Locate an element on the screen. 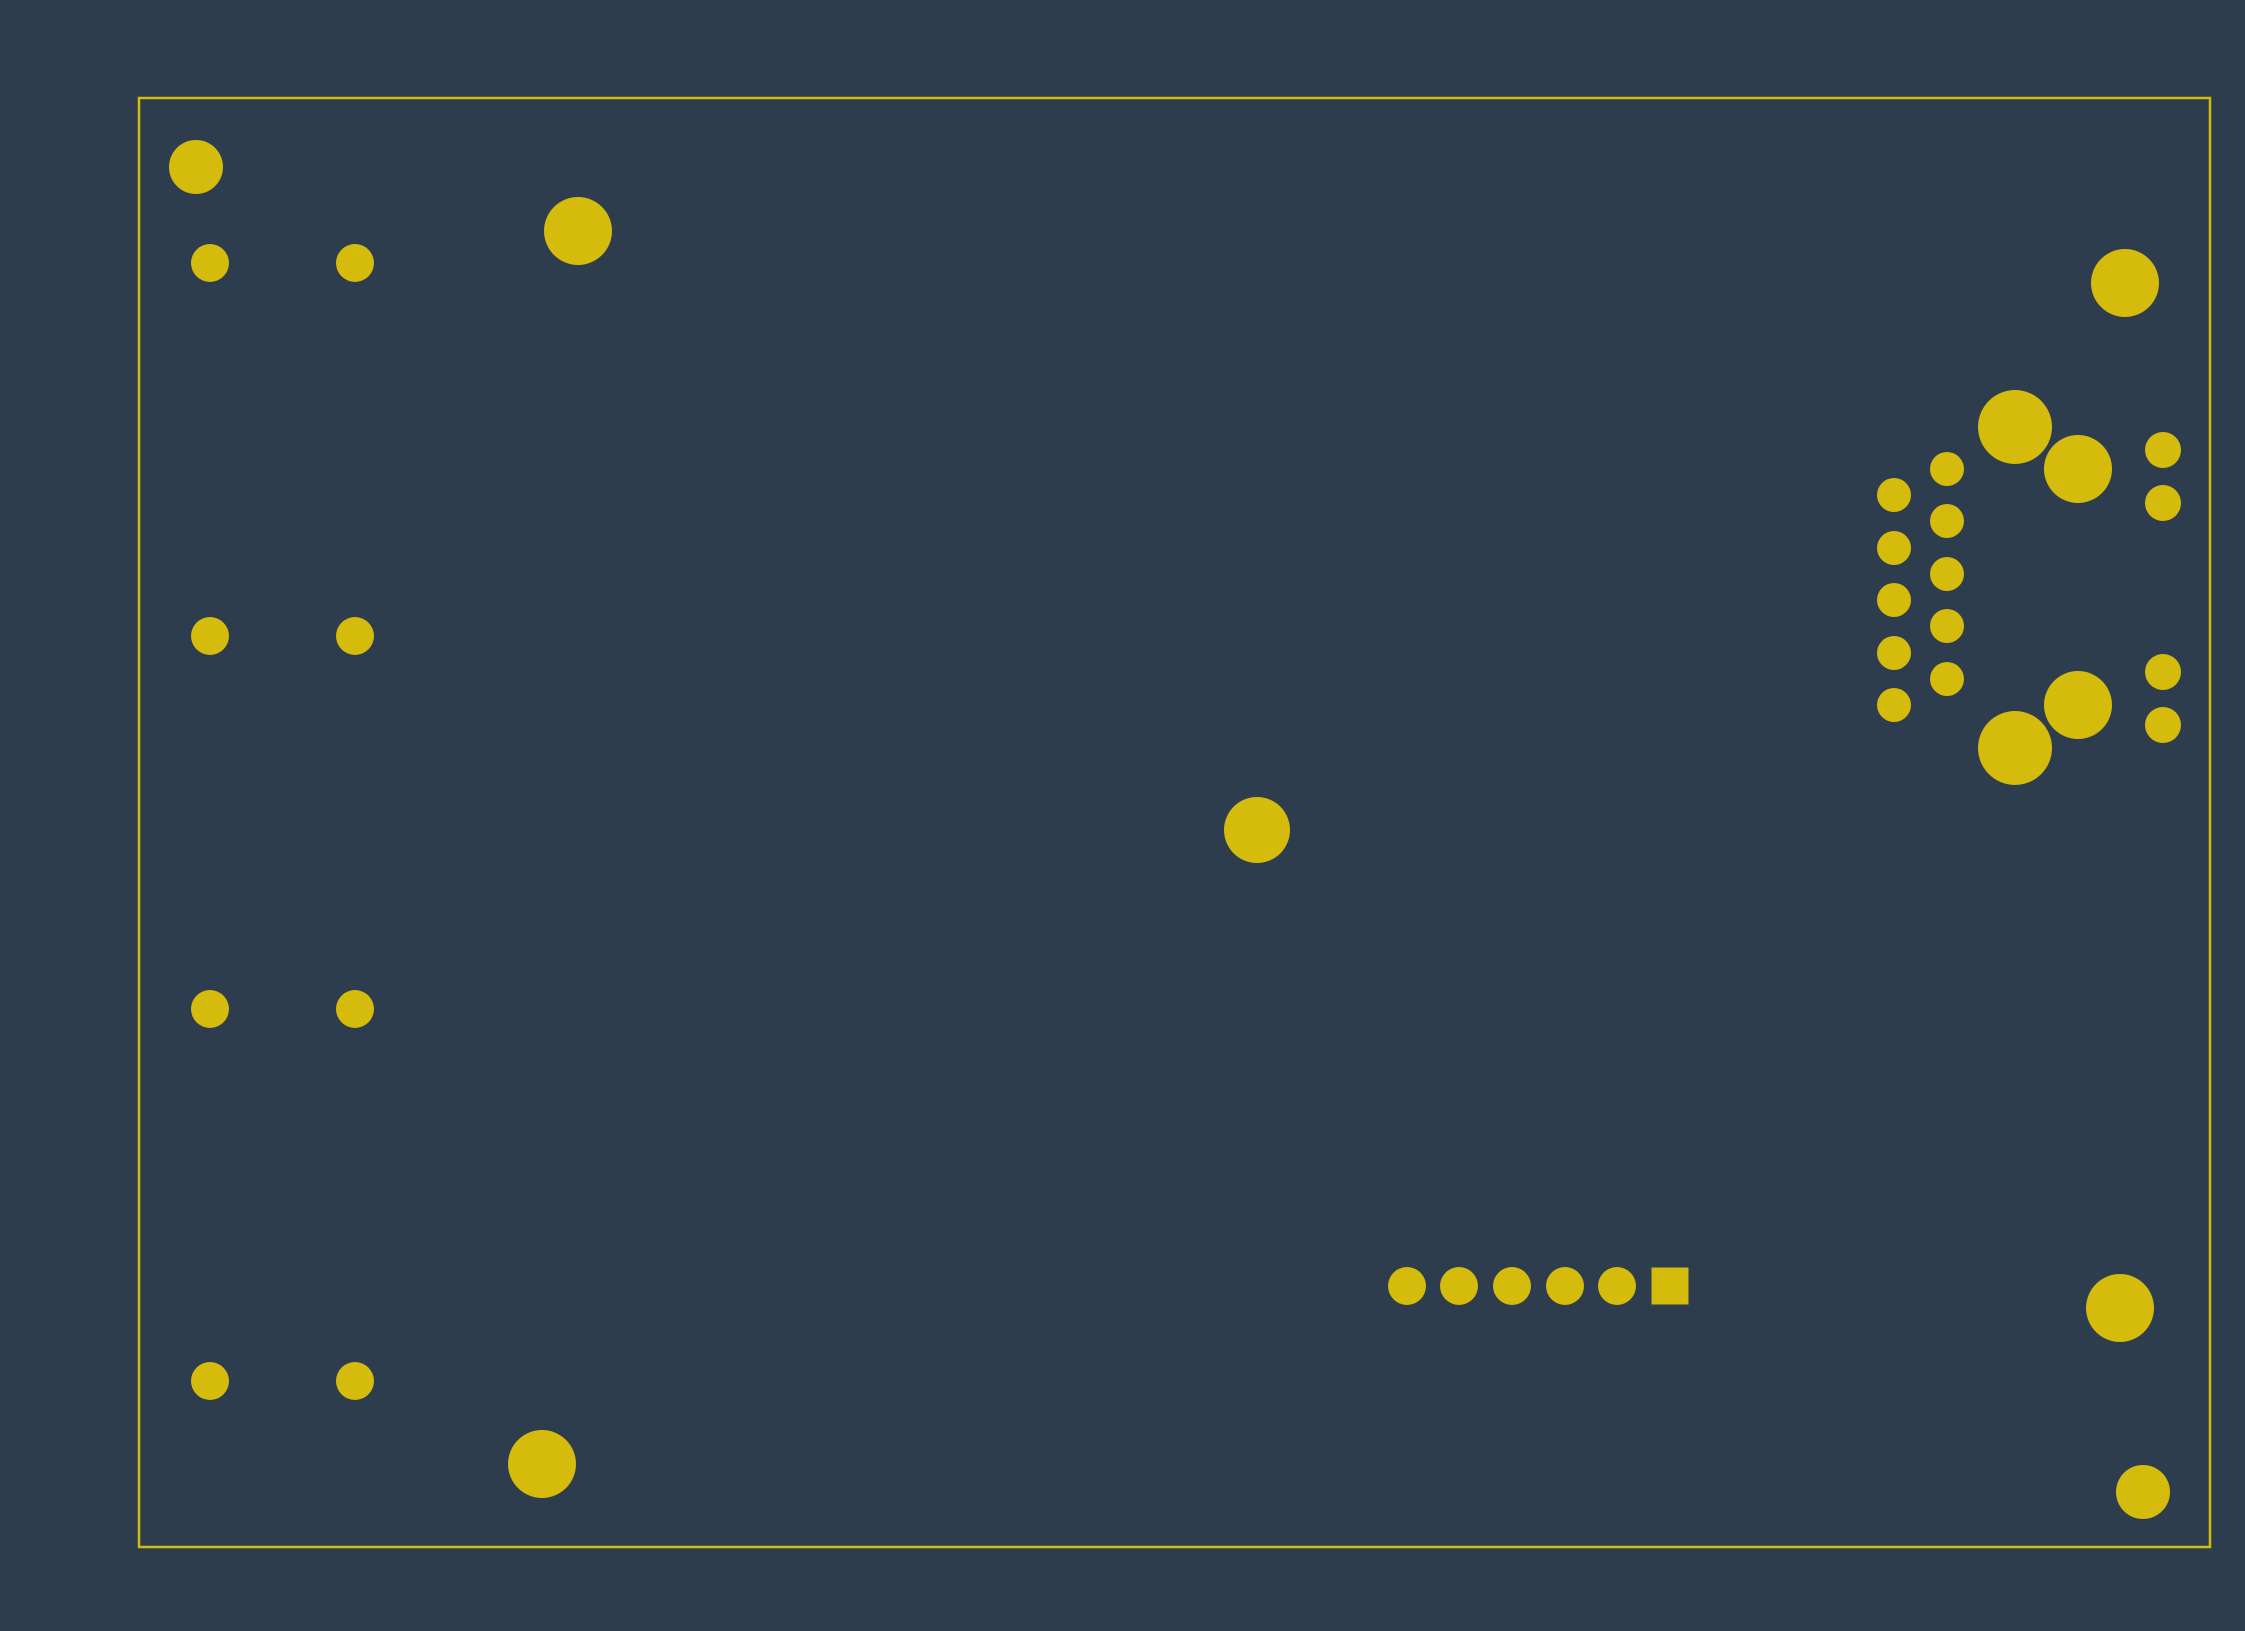  mounting-hole-top-right is located at coordinates (2125, 283).